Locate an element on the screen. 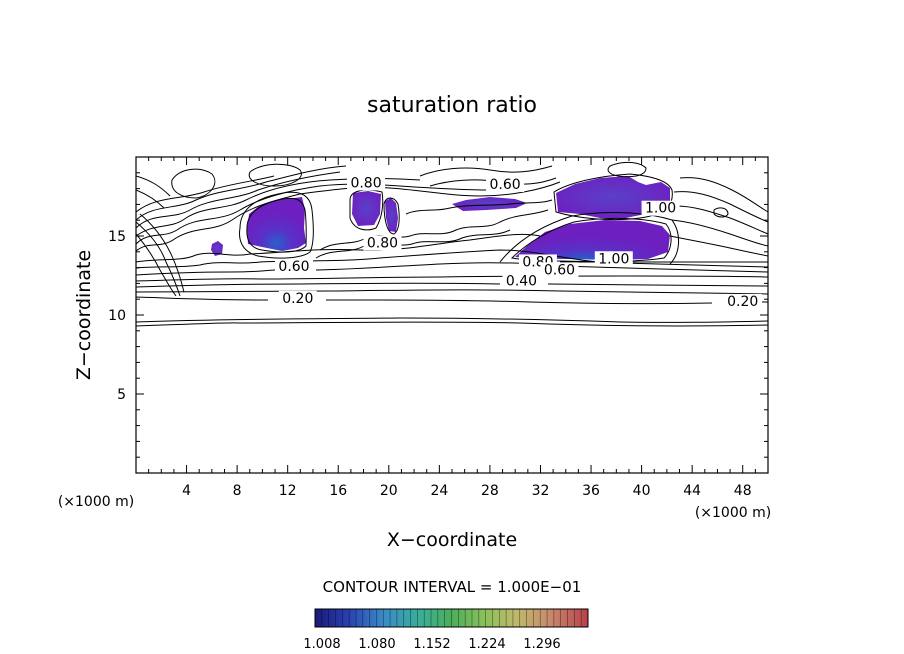 The image size is (904, 654). colorbar-stripes is located at coordinates (451, 618).